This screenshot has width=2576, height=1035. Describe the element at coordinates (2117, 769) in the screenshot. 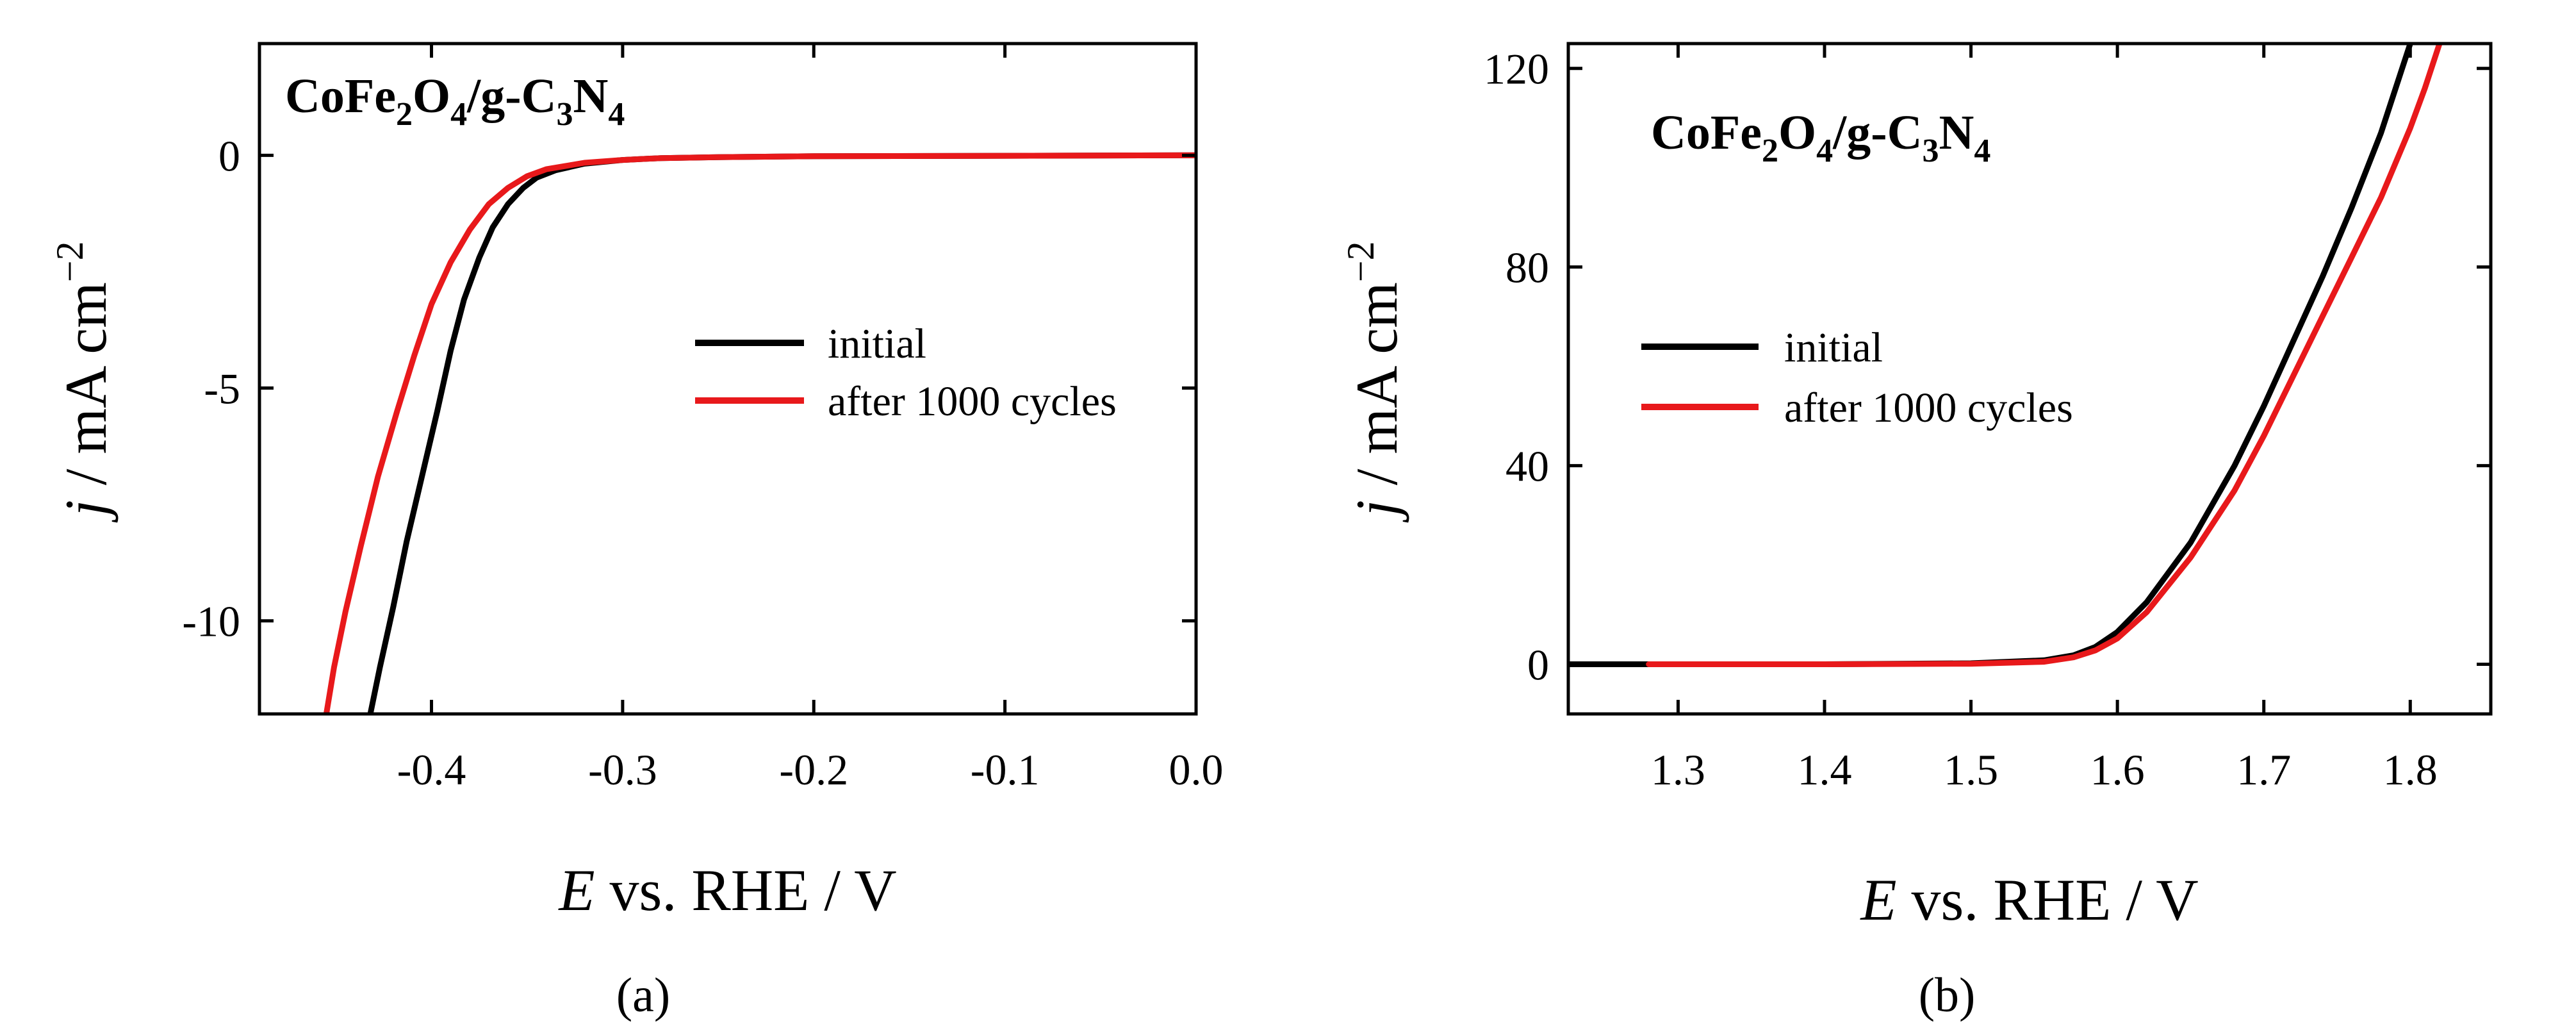

I see `panel-b-x-tick-label: 1.6` at that location.